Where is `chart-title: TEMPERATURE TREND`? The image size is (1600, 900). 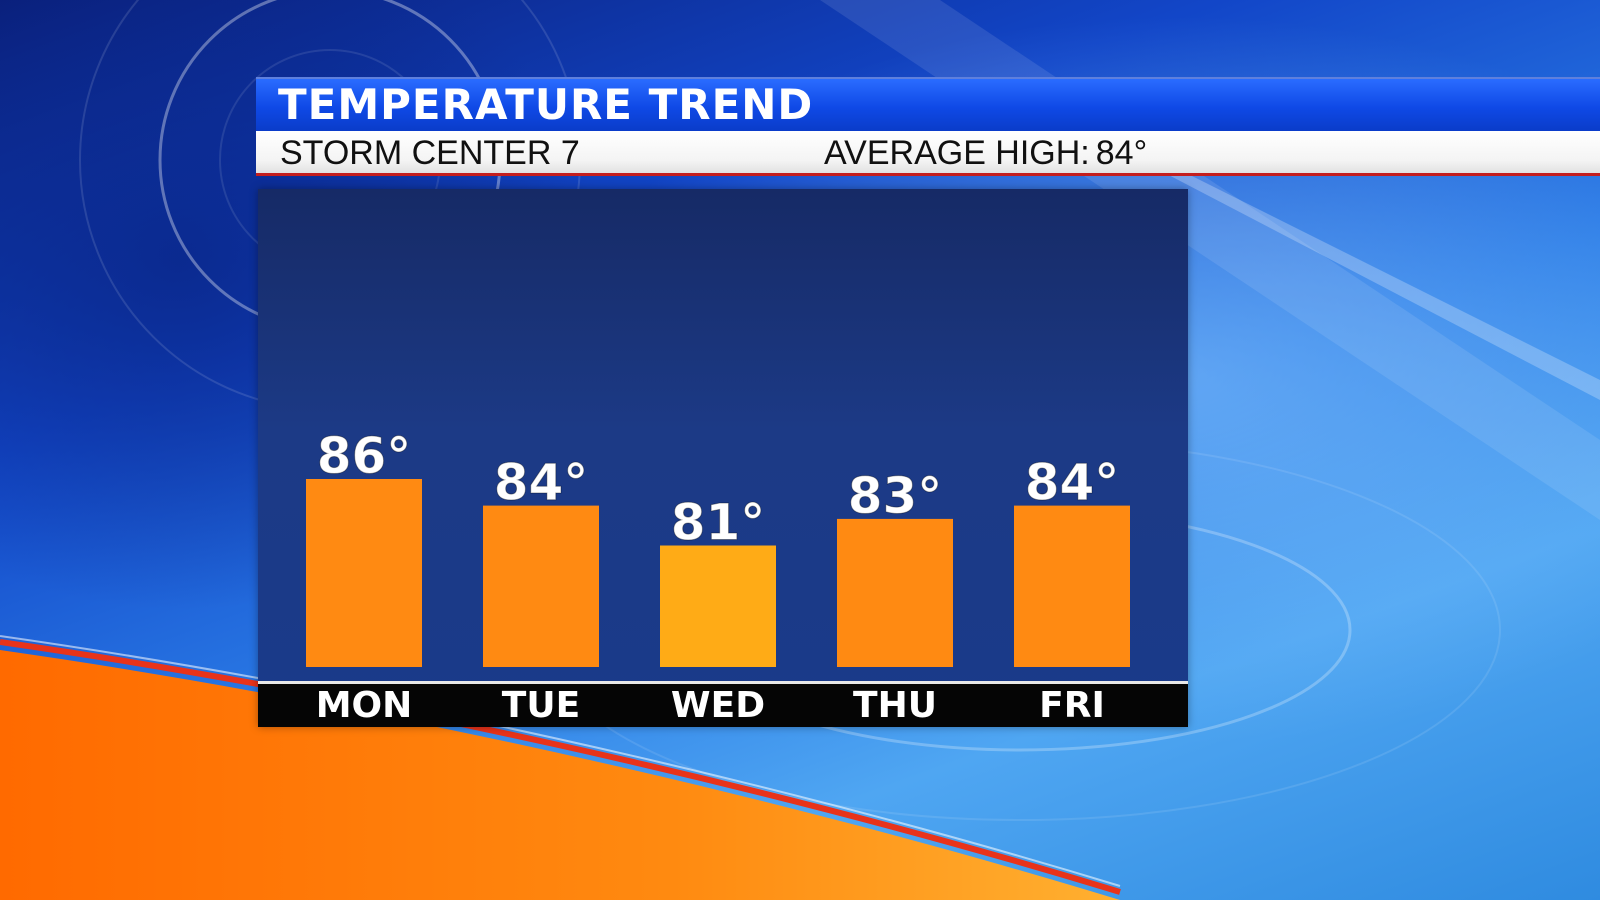 chart-title: TEMPERATURE TREND is located at coordinates (546, 104).